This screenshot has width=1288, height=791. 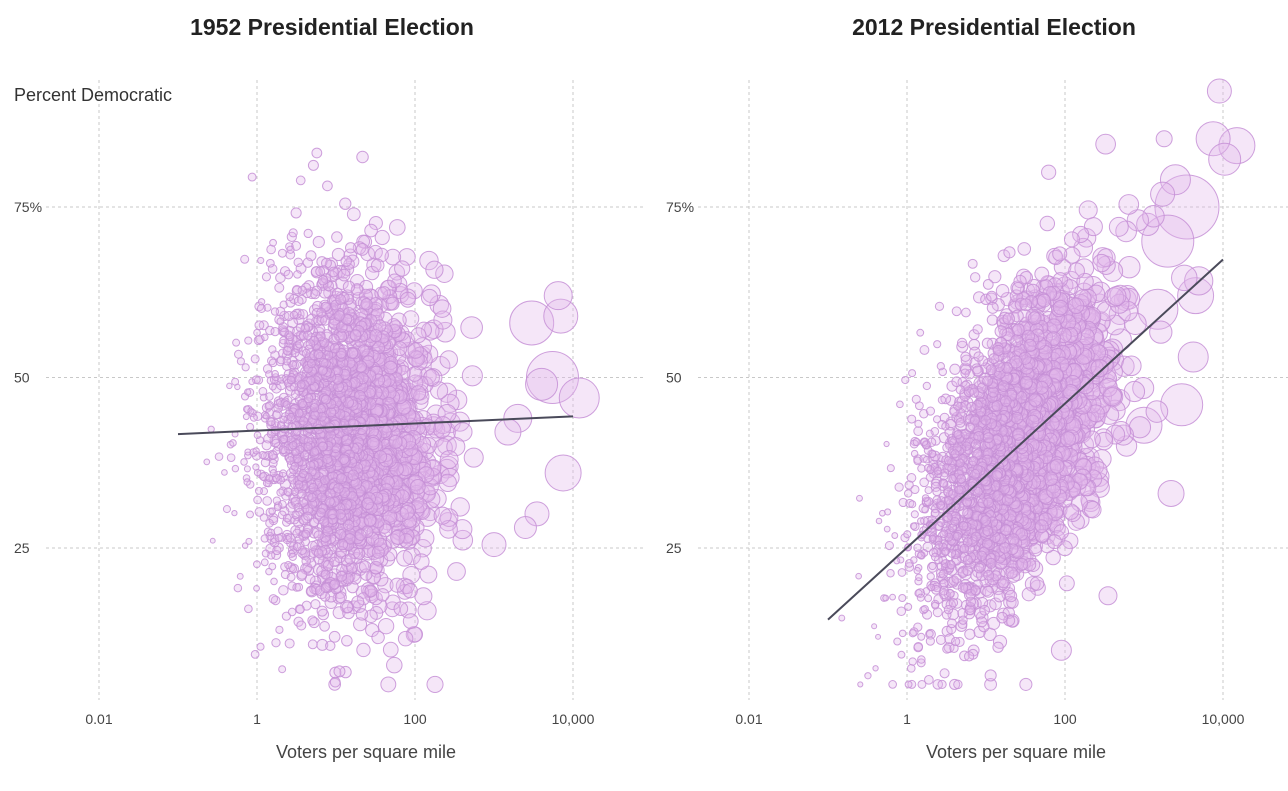 I want to click on x-axis-label: Voters per square mile, so click(x=1016, y=752).